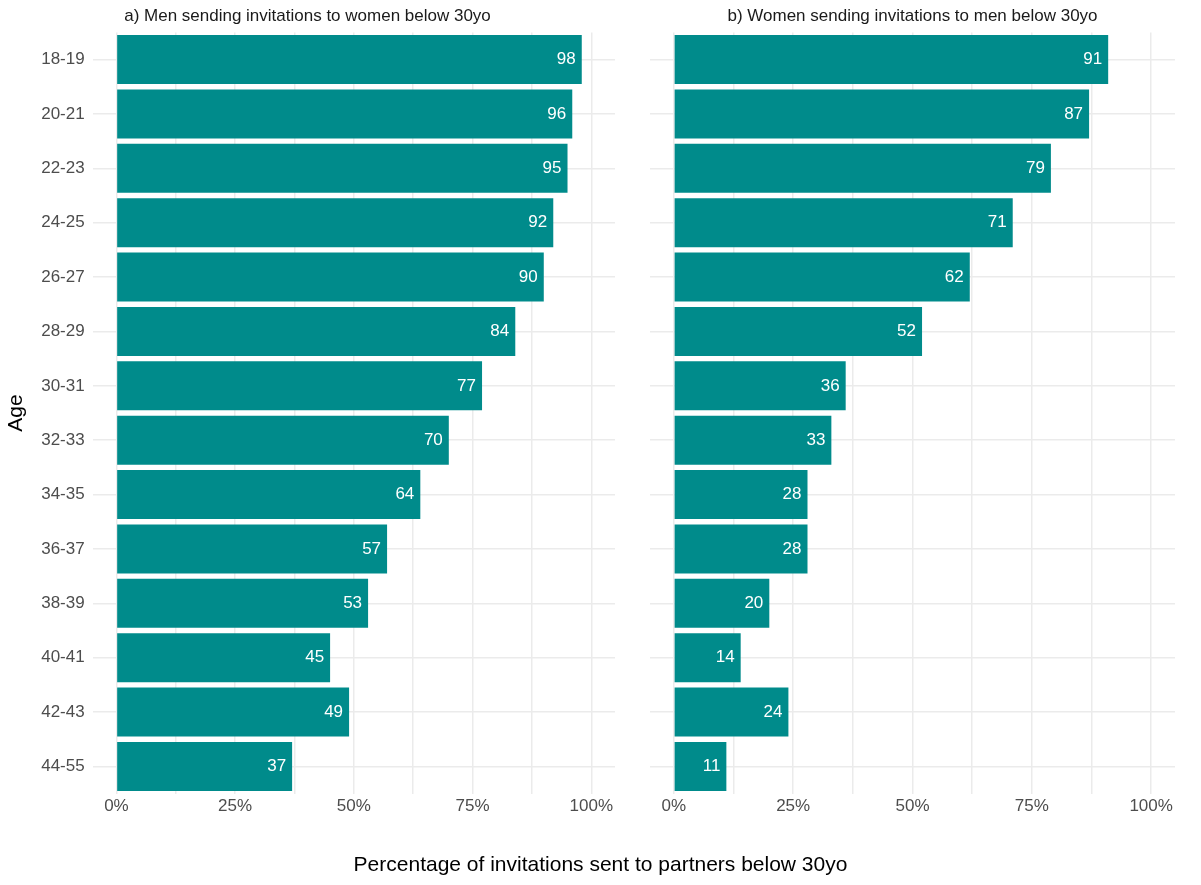  What do you see at coordinates (907, 331) in the screenshot?
I see `data-label: 52` at bounding box center [907, 331].